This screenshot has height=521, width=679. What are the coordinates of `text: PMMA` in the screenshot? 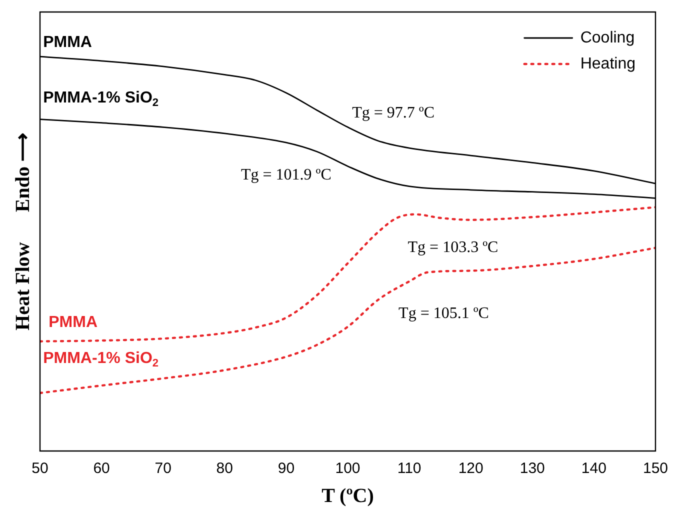 It's located at (67, 43).